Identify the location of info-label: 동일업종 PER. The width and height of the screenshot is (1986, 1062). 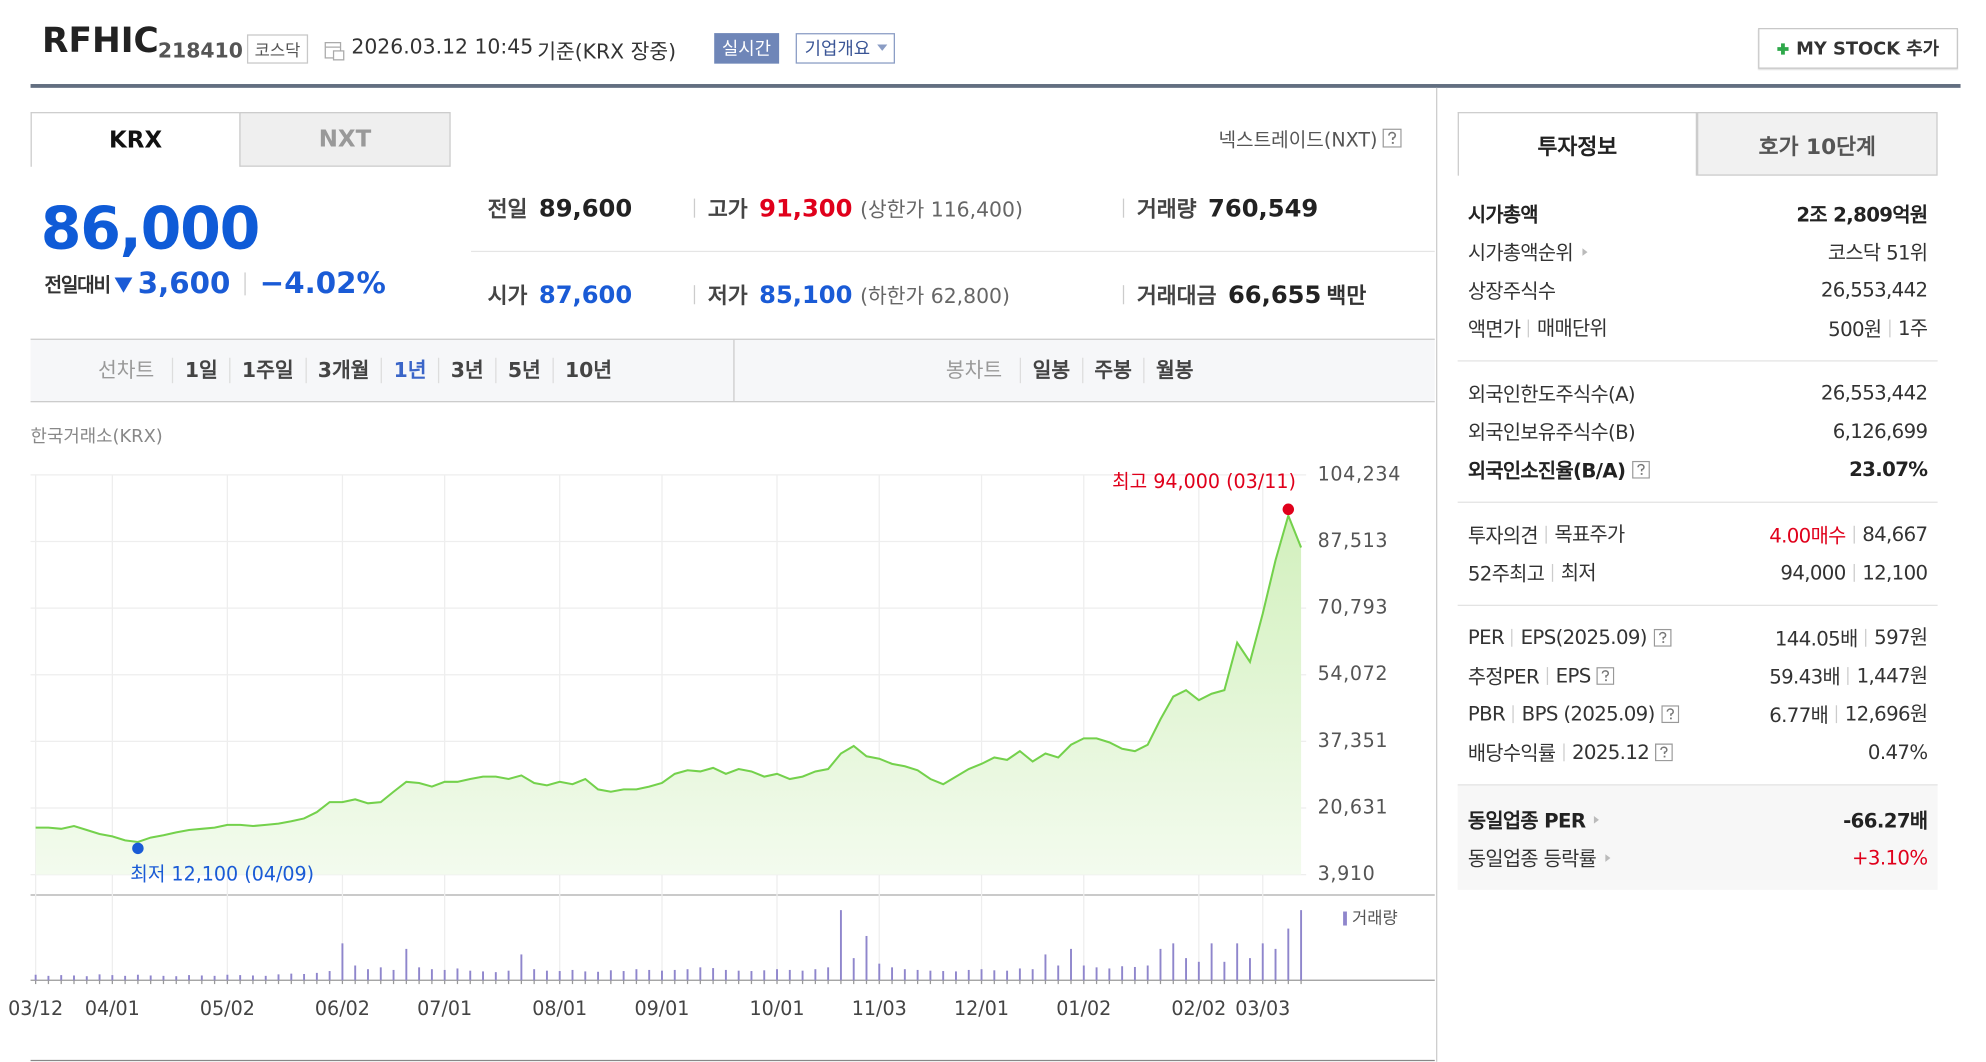
(1535, 820).